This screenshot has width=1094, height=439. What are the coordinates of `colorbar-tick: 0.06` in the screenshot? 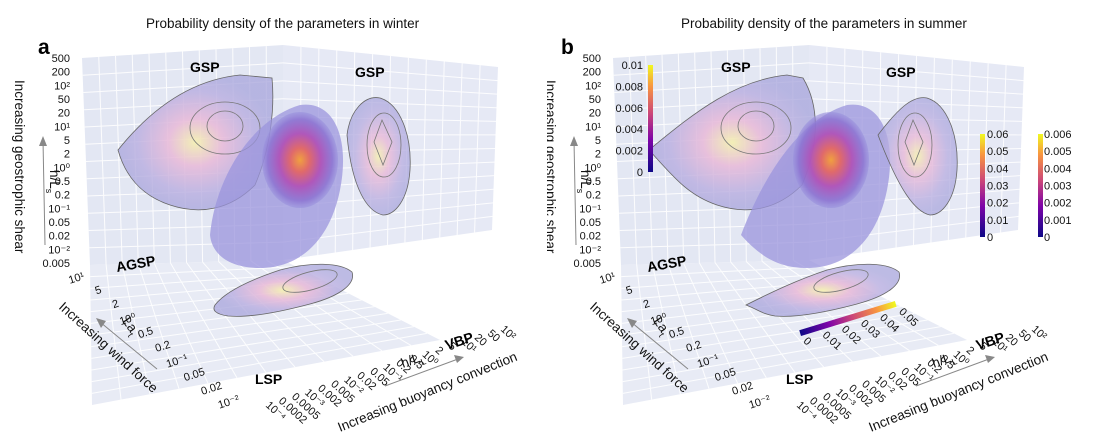 It's located at (997, 135).